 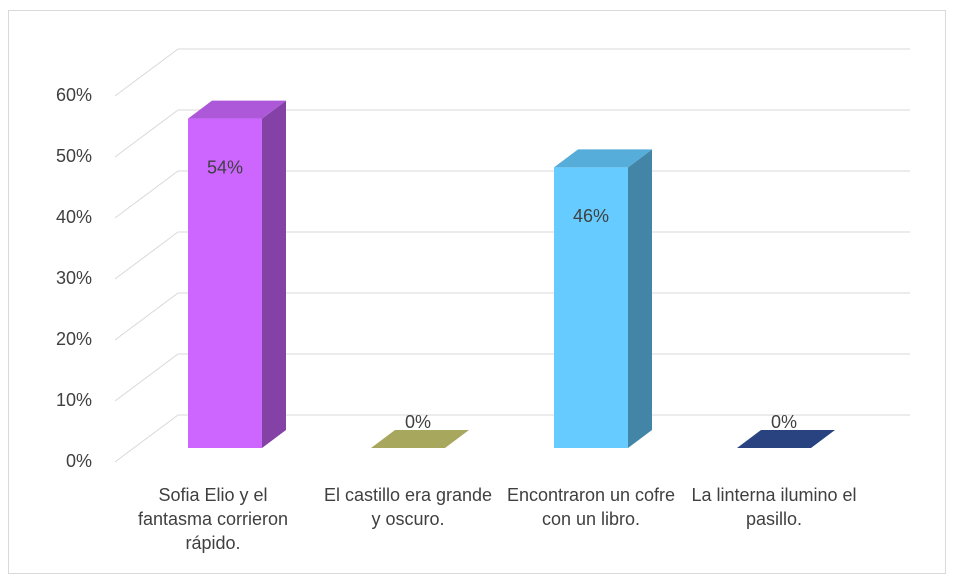 What do you see at coordinates (74, 278) in the screenshot?
I see `y-tick-label: 30%` at bounding box center [74, 278].